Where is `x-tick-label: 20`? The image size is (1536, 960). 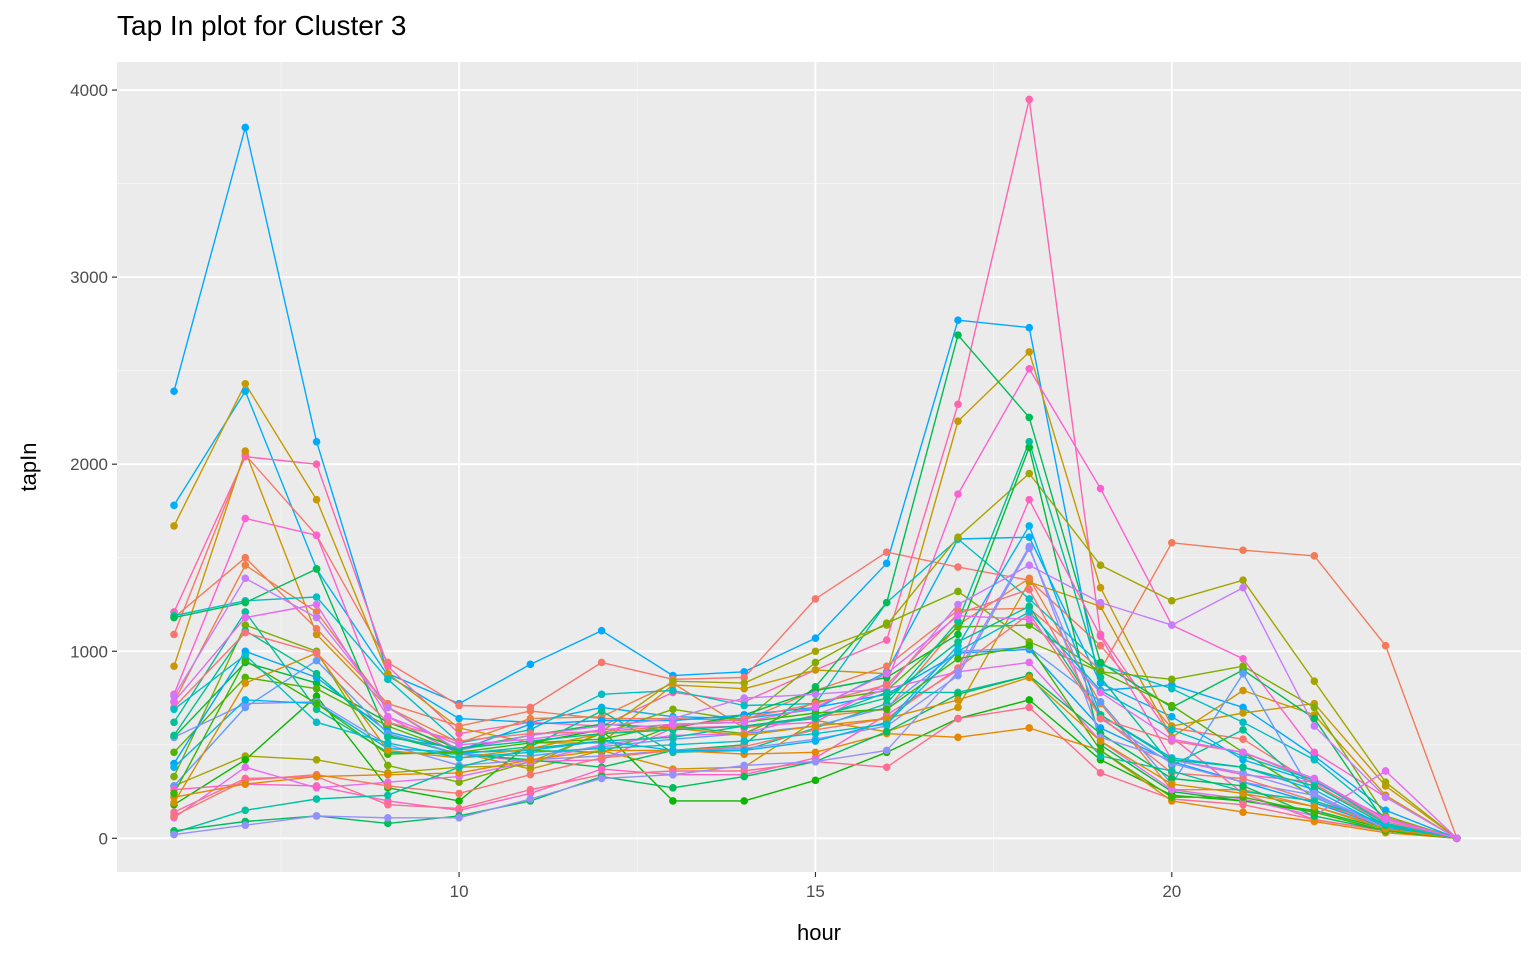
x-tick-label: 20 is located at coordinates (1171, 891).